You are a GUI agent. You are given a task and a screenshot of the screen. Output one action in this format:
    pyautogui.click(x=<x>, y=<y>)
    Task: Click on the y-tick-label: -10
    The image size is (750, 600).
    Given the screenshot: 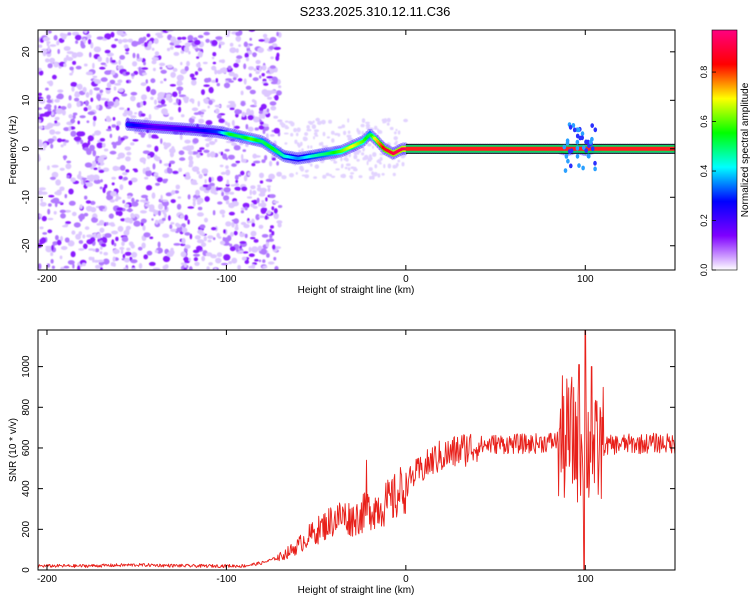 What is the action you would take?
    pyautogui.click(x=26, y=197)
    